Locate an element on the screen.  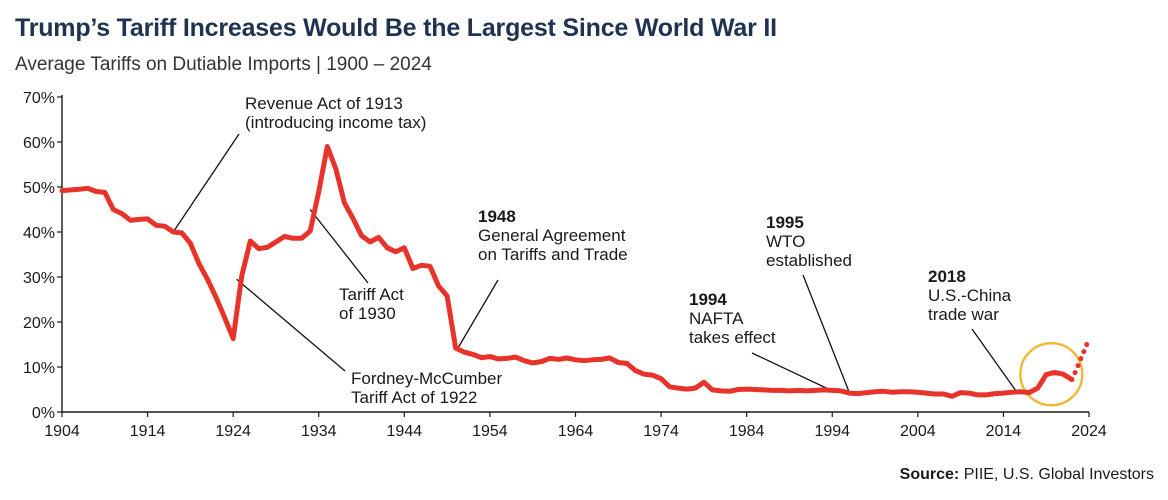
annotation-label: 1995 WTO established is located at coordinates (809, 241).